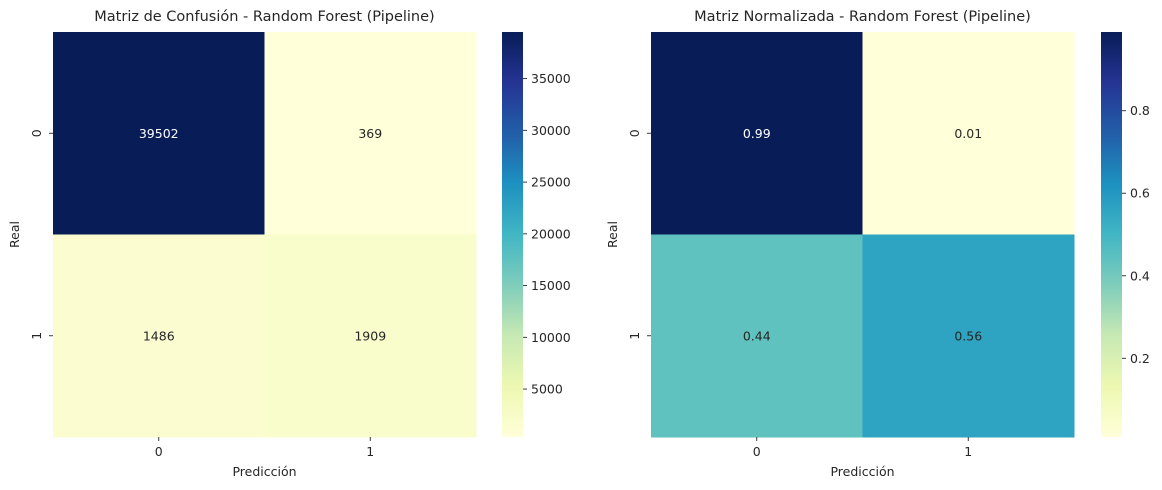 The image size is (1162, 490). I want to click on colorbar-tick-label: 10000, so click(551, 337).